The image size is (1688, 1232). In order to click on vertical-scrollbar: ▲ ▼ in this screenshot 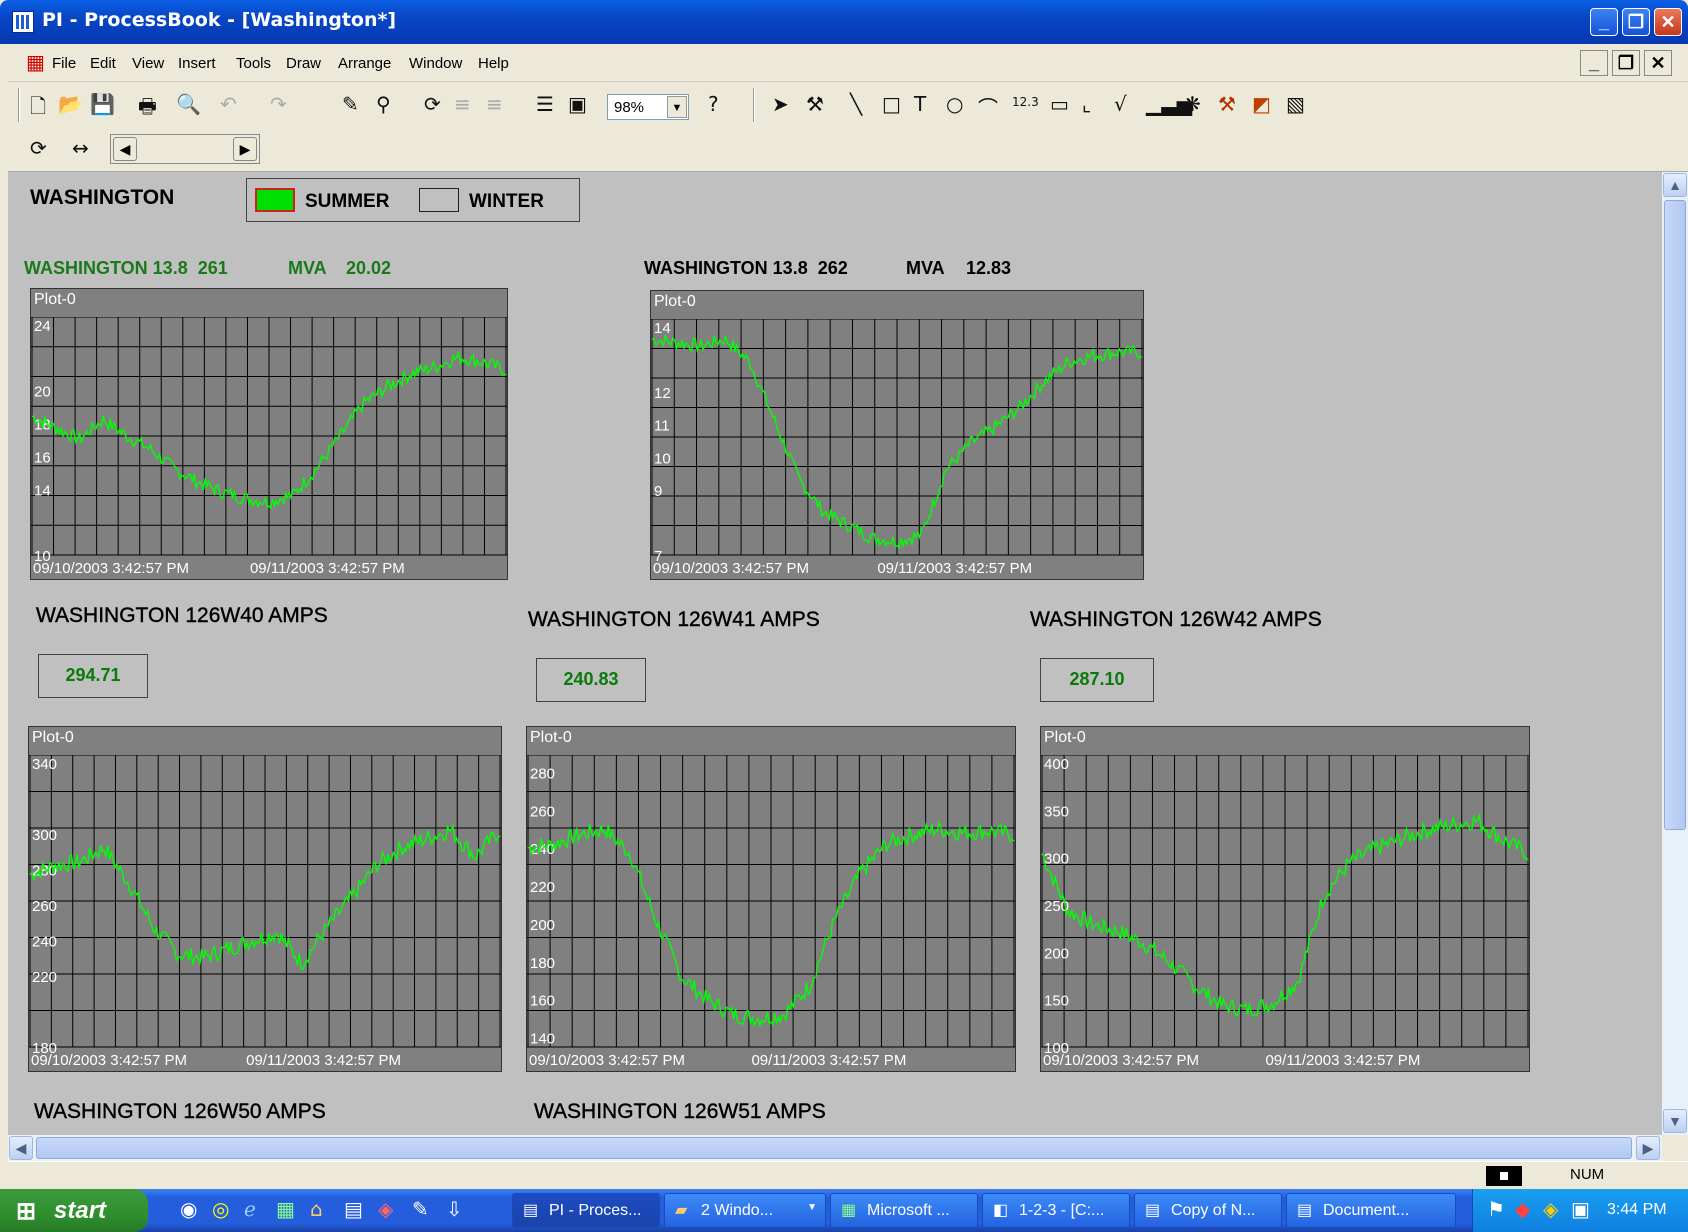, I will do `click(1675, 653)`.